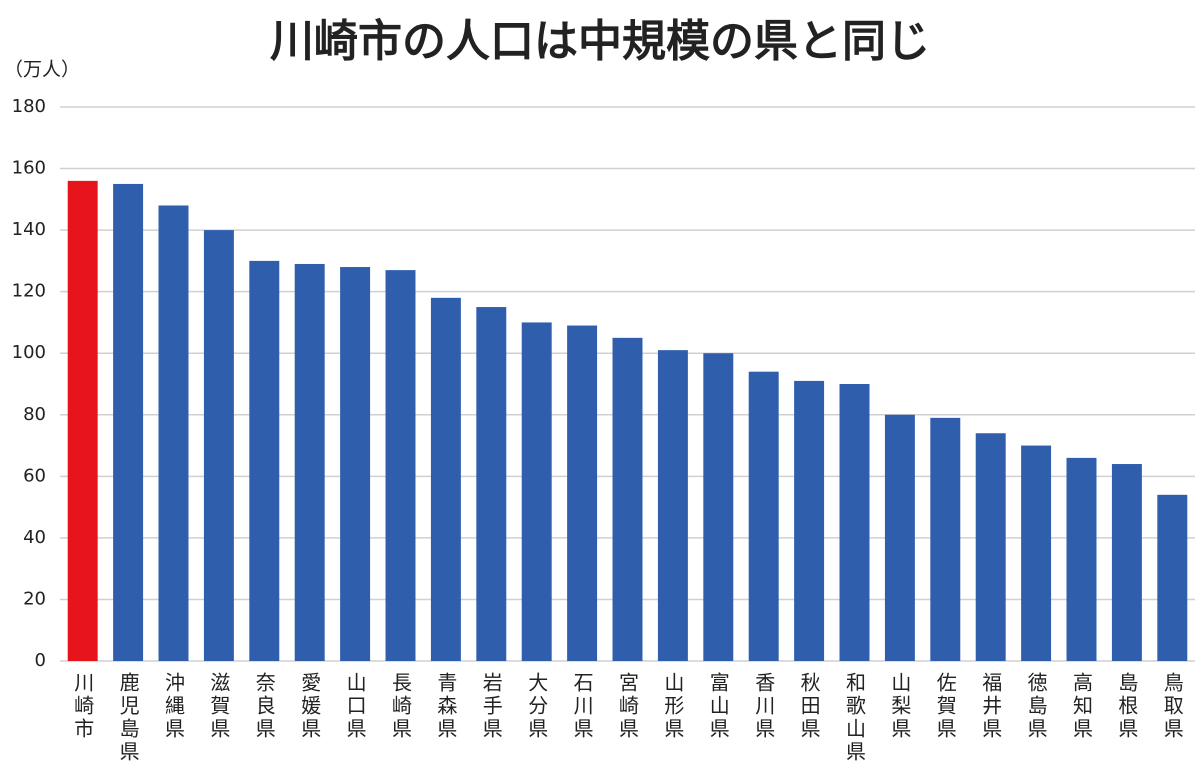 Image resolution: width=1200 pixels, height=773 pixels. What do you see at coordinates (855, 718) in the screenshot?
I see `x-tick-label: 和歌山県` at bounding box center [855, 718].